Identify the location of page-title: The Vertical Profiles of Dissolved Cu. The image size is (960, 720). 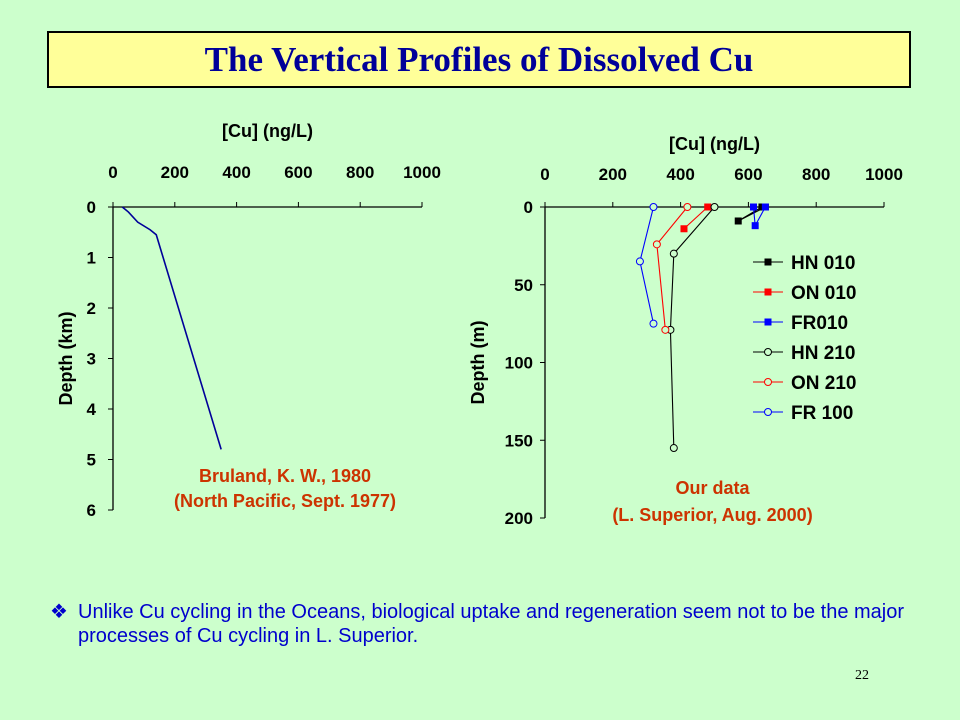
(479, 59).